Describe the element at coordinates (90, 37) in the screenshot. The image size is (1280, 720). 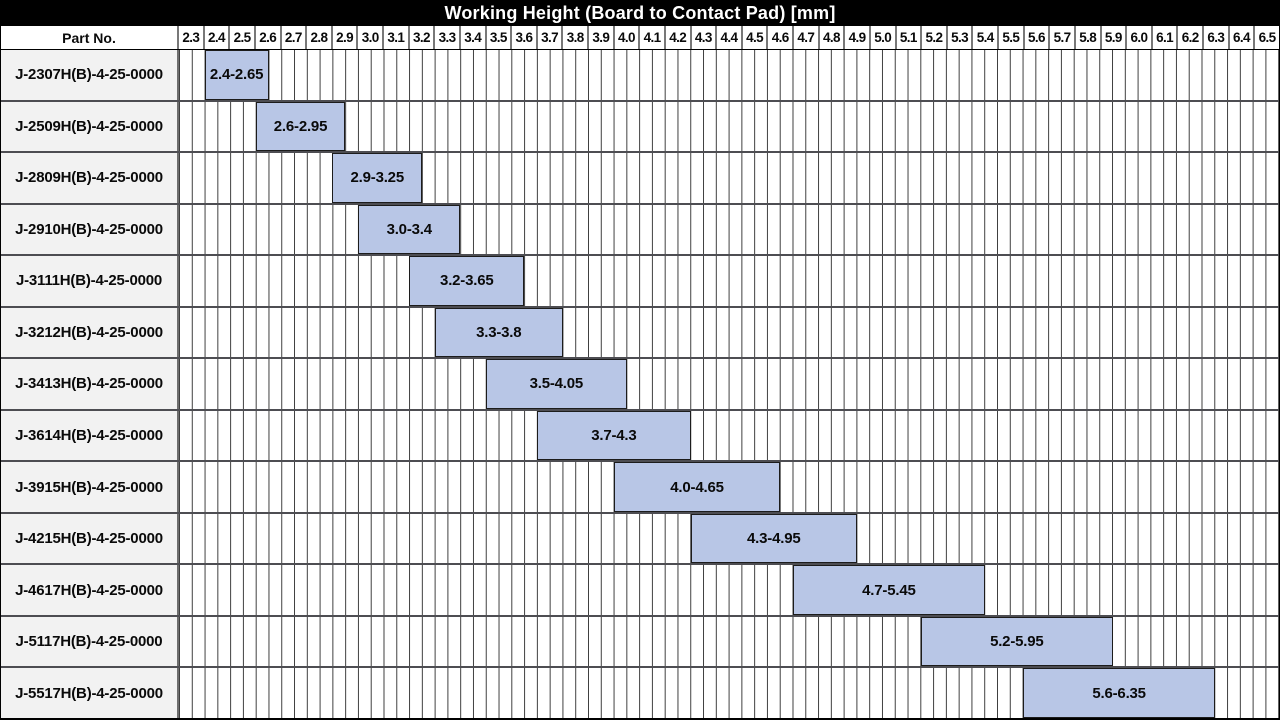
I see `part-no-column-header: Part No.` at that location.